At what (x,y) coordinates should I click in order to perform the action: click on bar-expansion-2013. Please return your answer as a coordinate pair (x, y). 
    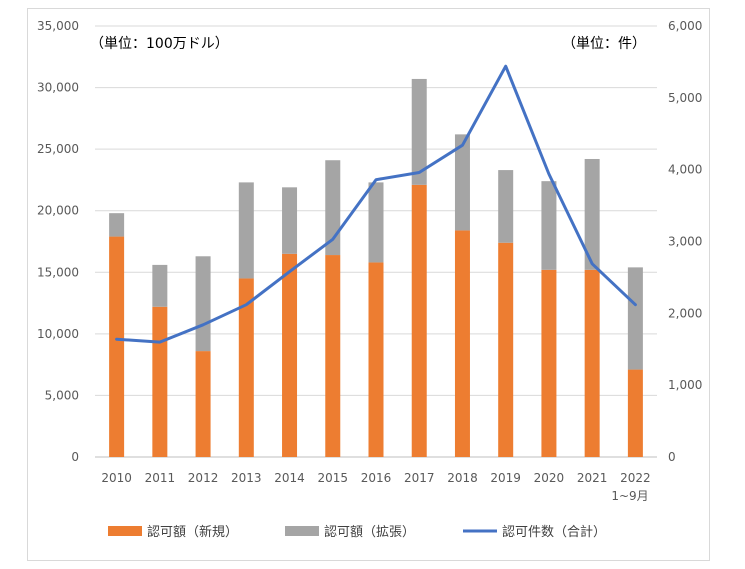
    Looking at the image, I should click on (246, 230).